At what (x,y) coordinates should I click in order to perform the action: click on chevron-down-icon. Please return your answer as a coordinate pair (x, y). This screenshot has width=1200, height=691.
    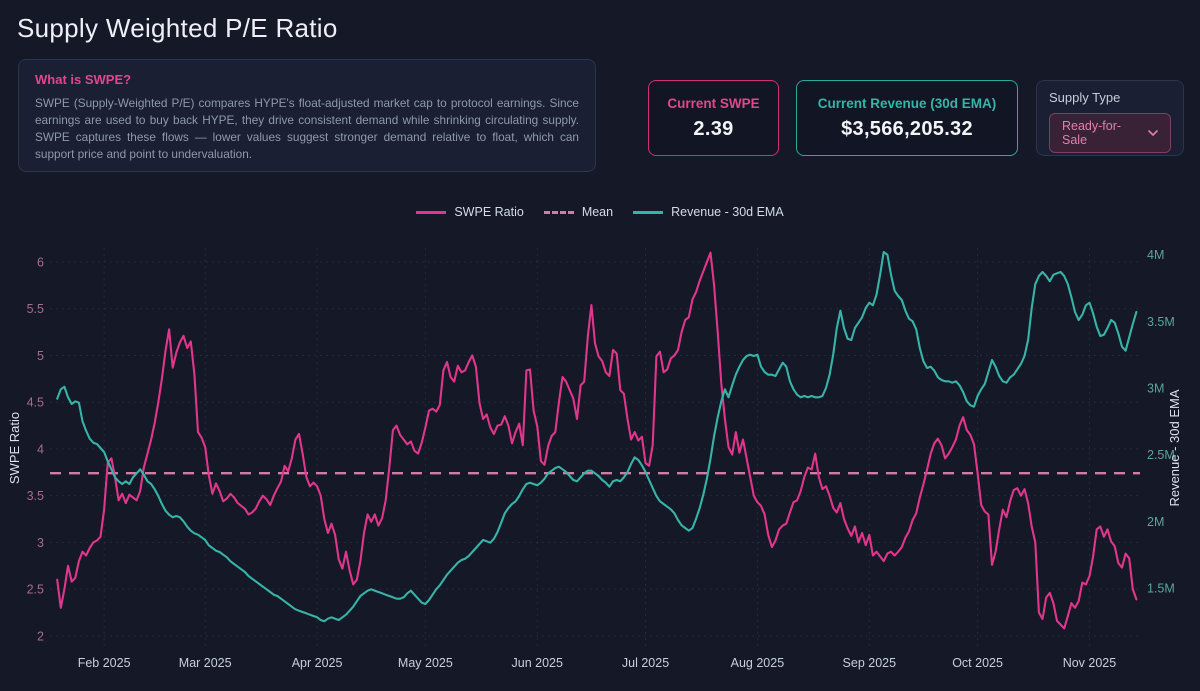
    Looking at the image, I should click on (1153, 133).